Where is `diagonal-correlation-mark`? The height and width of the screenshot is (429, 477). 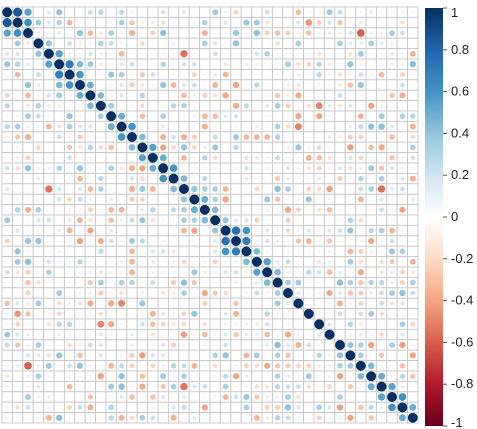 diagonal-correlation-mark is located at coordinates (236, 241).